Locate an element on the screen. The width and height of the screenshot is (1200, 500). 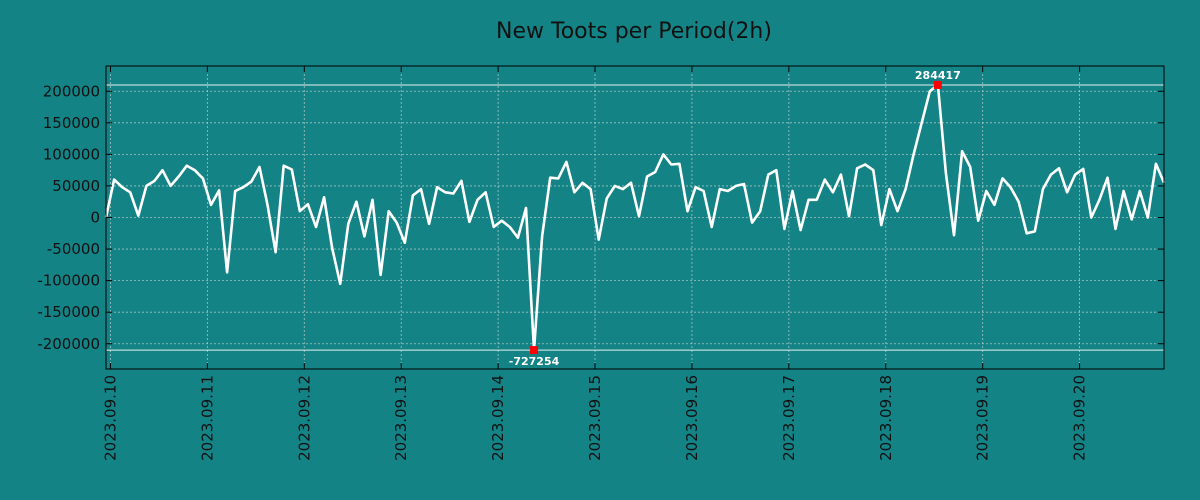
x-tick-label: 2023.09.16 is located at coordinates (692, 418).